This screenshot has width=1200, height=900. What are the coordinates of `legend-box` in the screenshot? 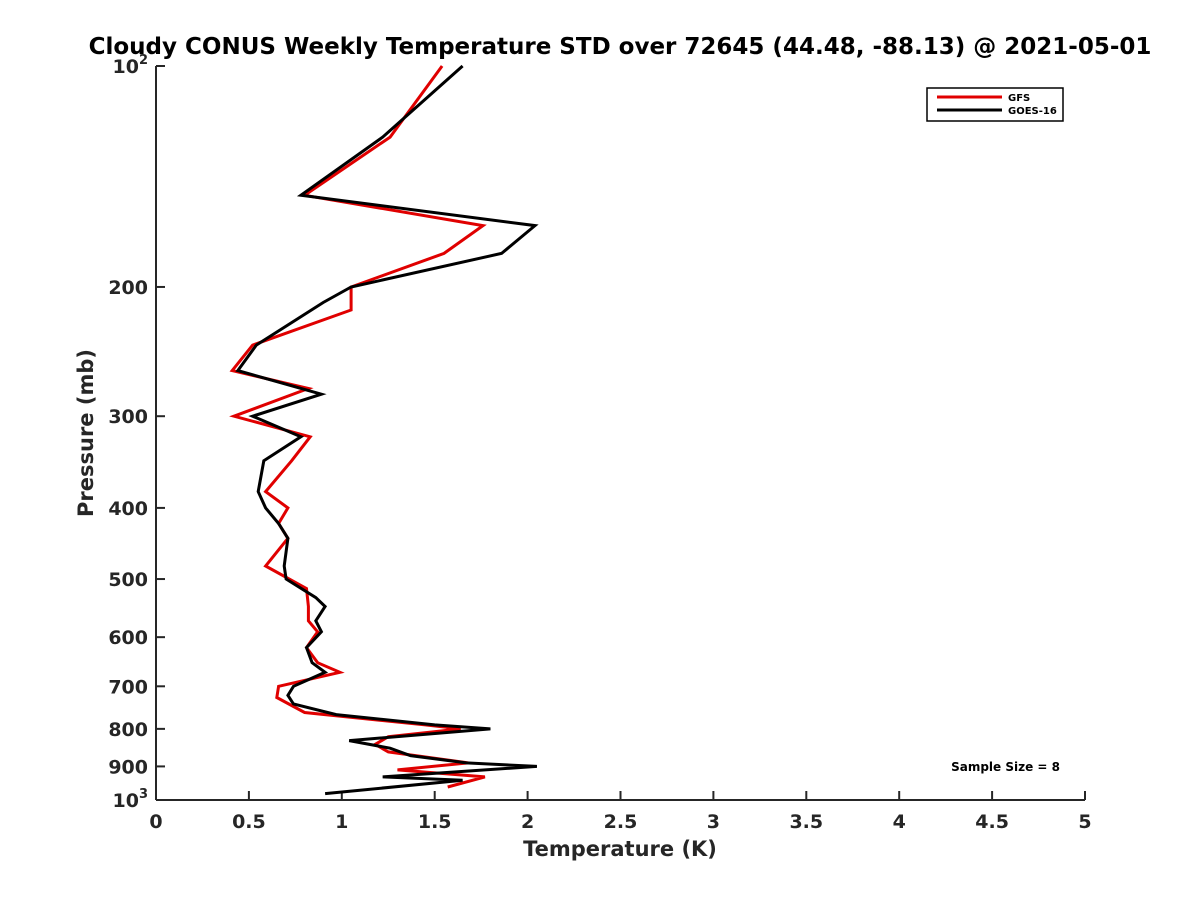 It's located at (995, 104).